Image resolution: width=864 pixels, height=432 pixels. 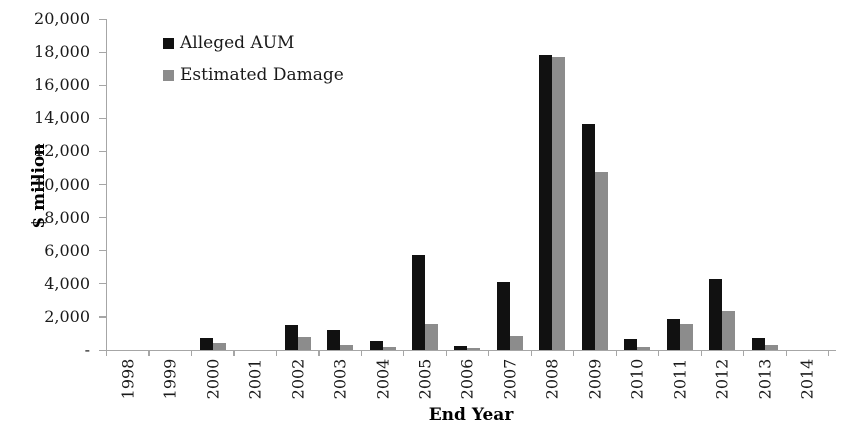 I want to click on x-tick-label-2005: 2005, so click(x=425, y=379).